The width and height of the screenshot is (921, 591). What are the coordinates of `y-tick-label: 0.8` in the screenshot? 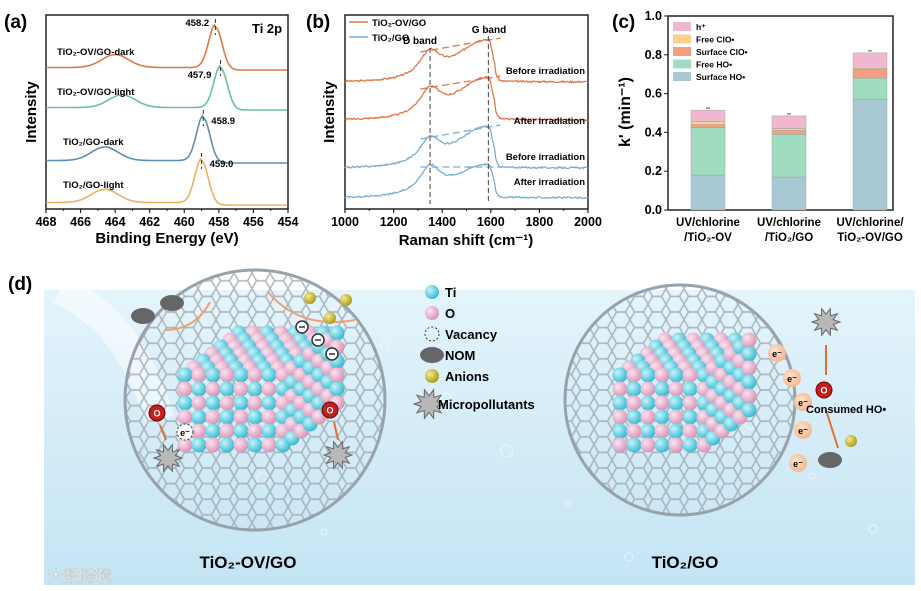 It's located at (653, 55).